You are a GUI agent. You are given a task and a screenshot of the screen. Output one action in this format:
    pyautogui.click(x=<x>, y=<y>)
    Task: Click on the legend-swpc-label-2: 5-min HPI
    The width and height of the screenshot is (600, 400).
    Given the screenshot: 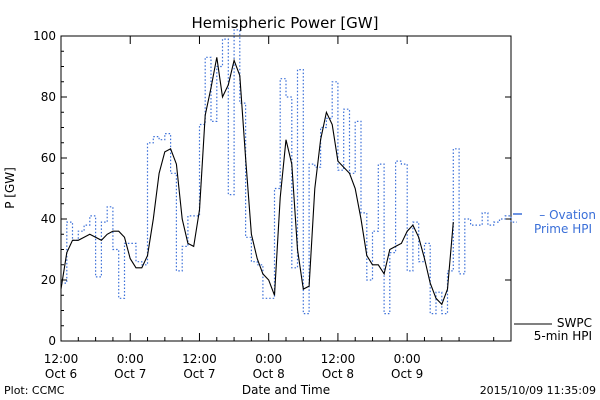 What is the action you would take?
    pyautogui.click(x=563, y=336)
    